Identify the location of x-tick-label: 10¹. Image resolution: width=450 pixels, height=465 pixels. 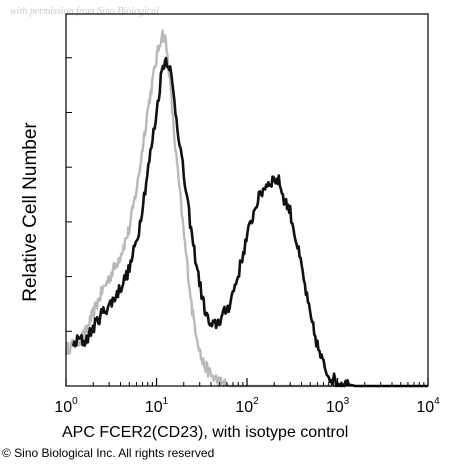
(157, 406).